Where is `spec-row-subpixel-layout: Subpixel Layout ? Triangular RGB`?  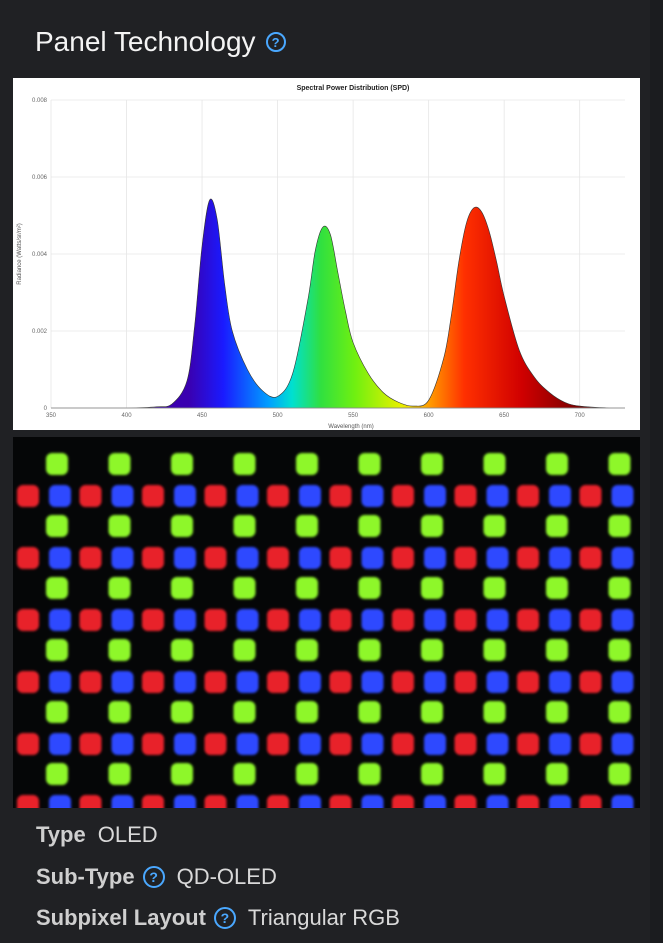
spec-row-subpixel-layout: Subpixel Layout ? Triangular RGB is located at coordinates (218, 918).